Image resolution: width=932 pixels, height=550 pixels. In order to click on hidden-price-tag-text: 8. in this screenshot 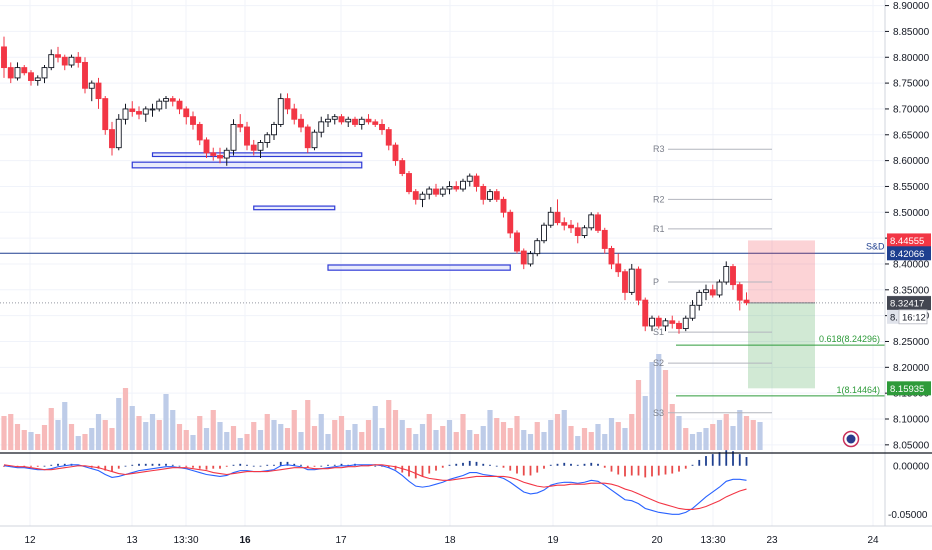, I will do `click(894, 317)`.